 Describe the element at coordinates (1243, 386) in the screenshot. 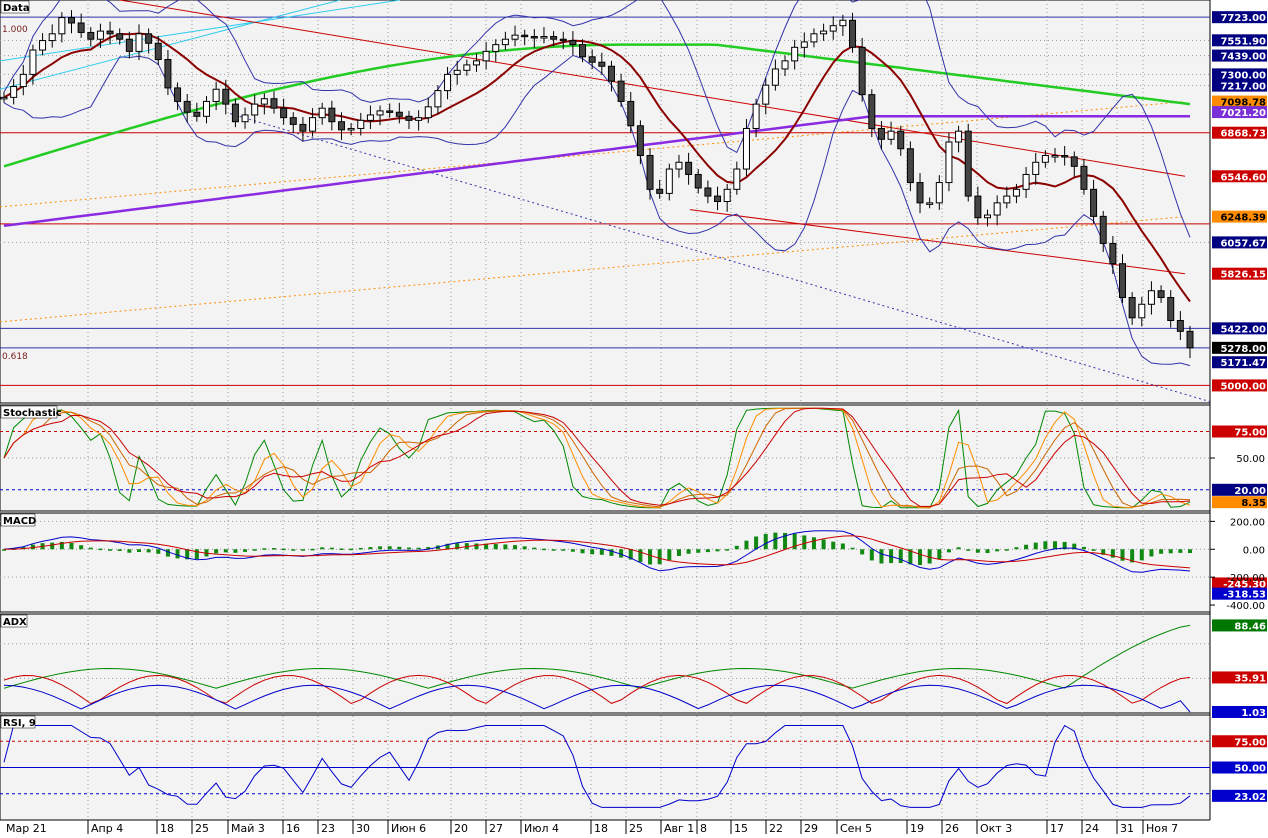

I see `price-value-tag-label: 5000.00` at that location.